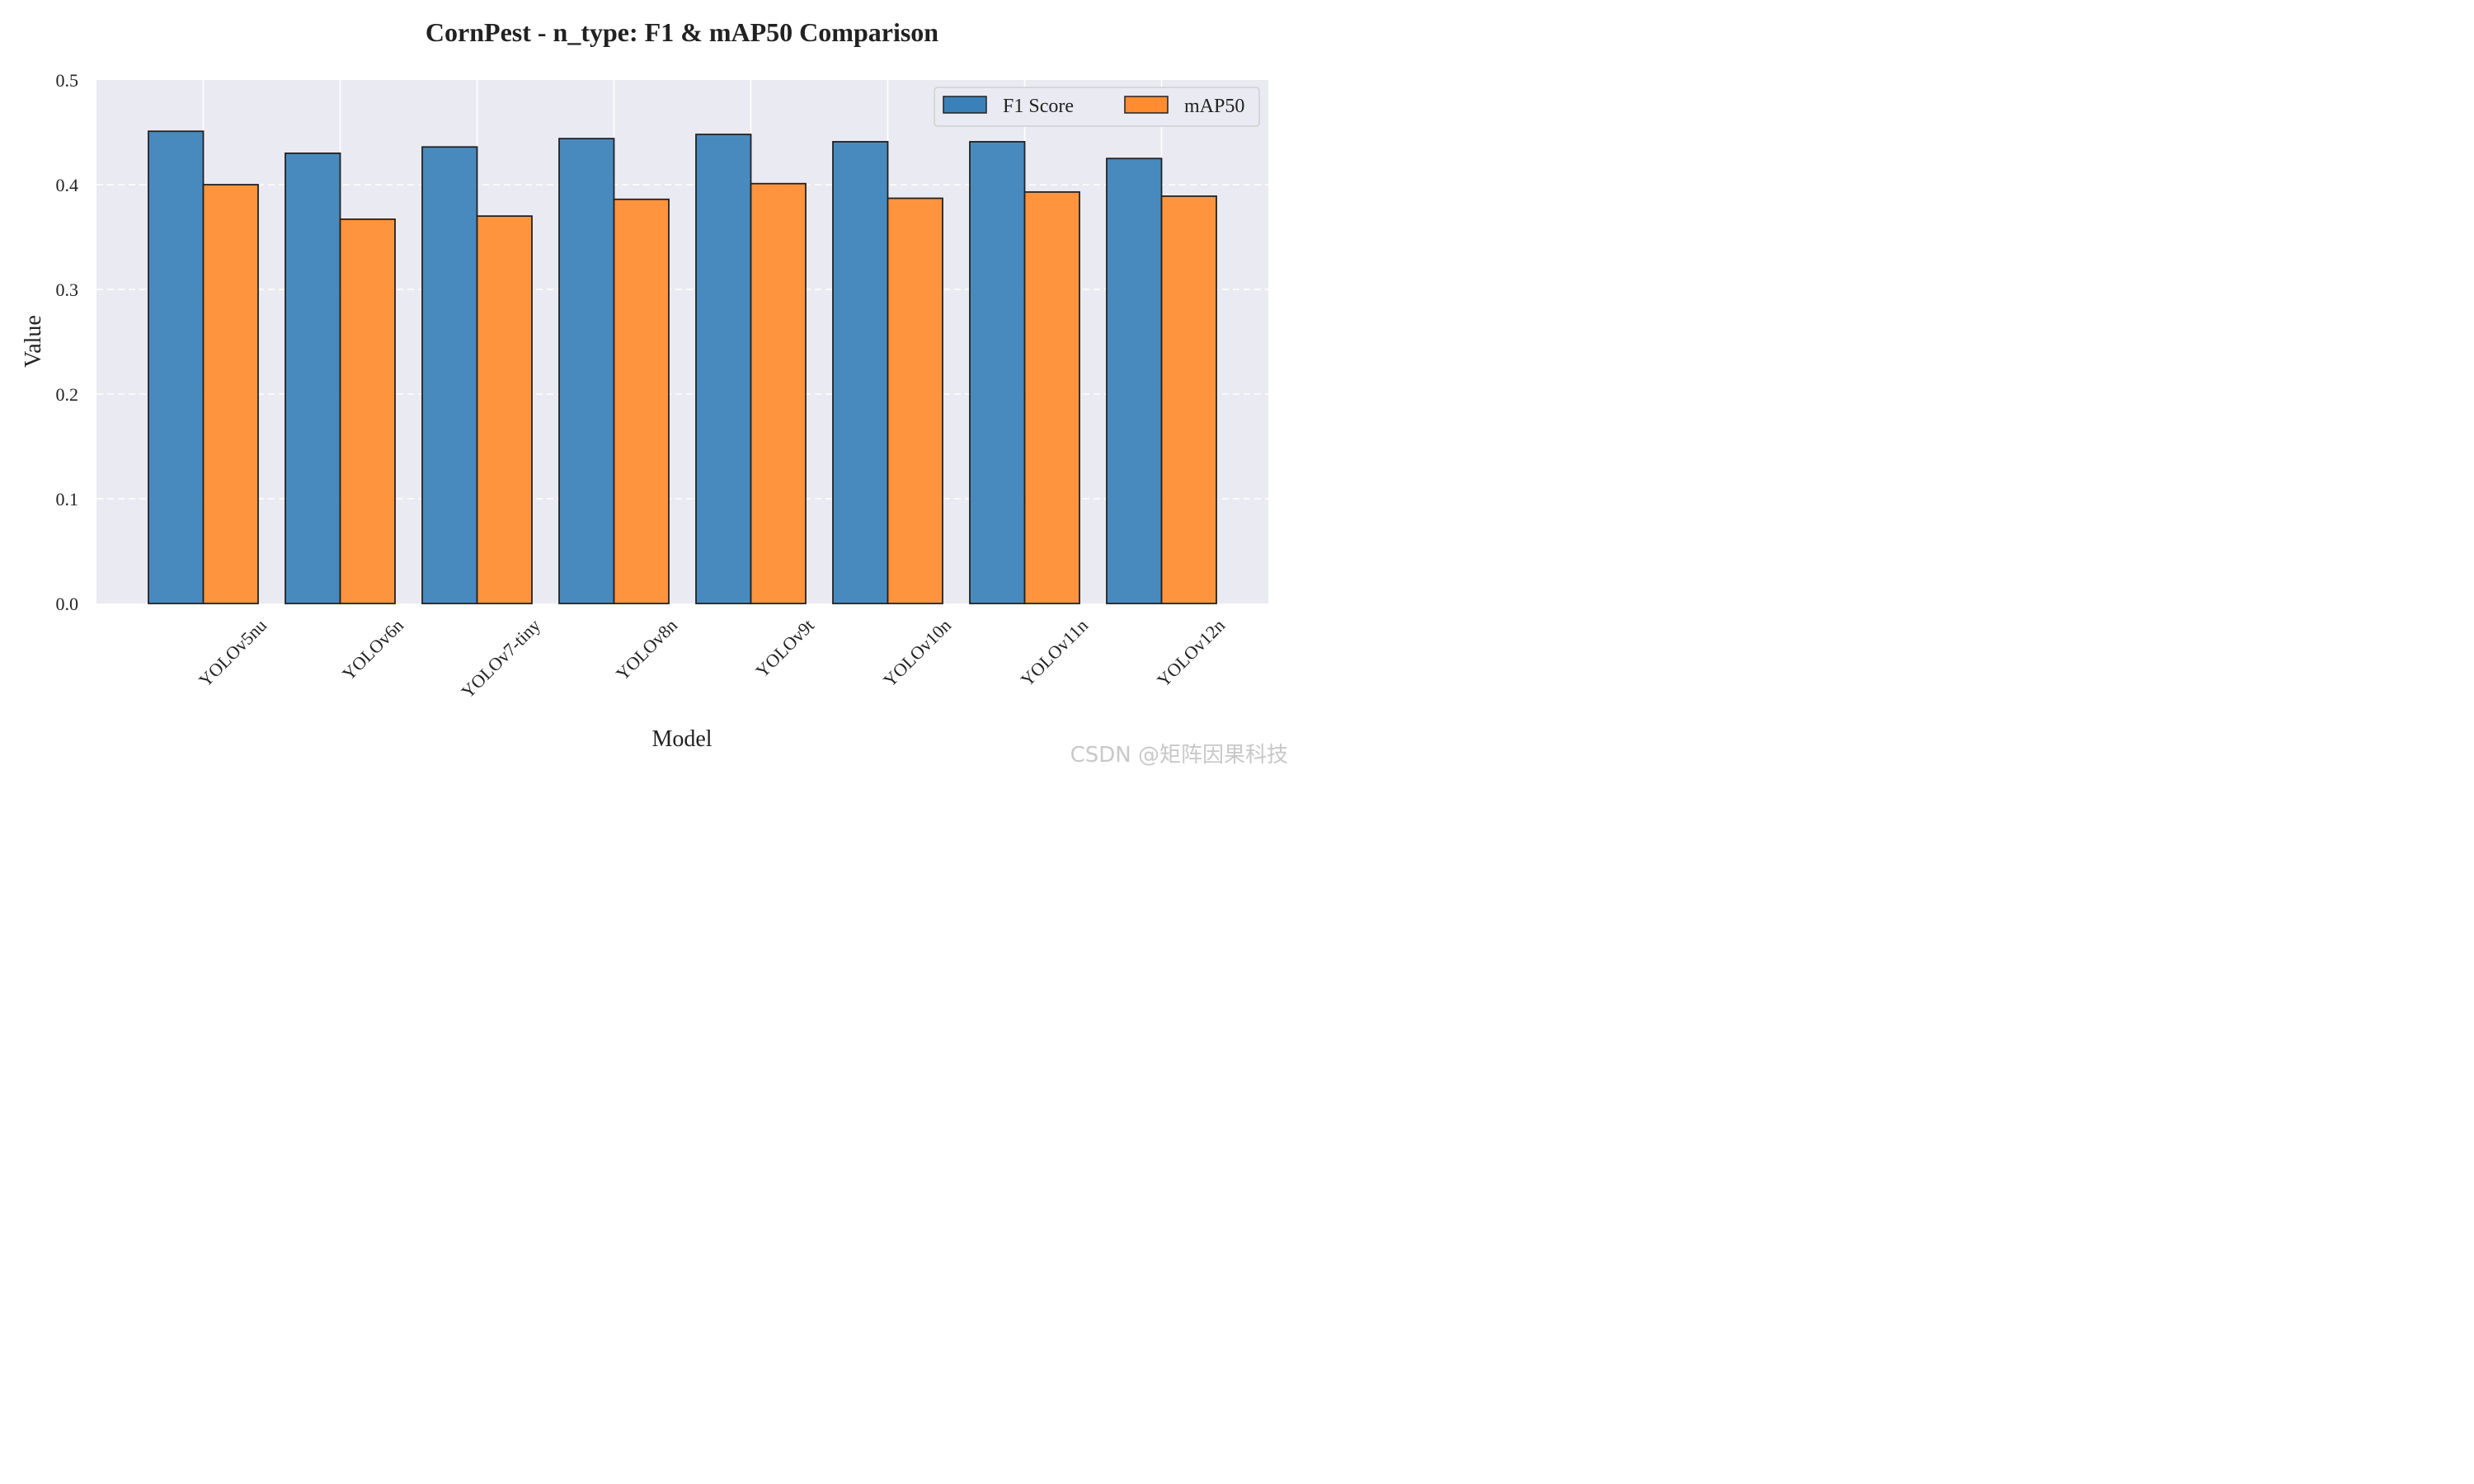 This screenshot has width=2474, height=1484. Describe the element at coordinates (682, 367) in the screenshot. I see `bars` at that location.